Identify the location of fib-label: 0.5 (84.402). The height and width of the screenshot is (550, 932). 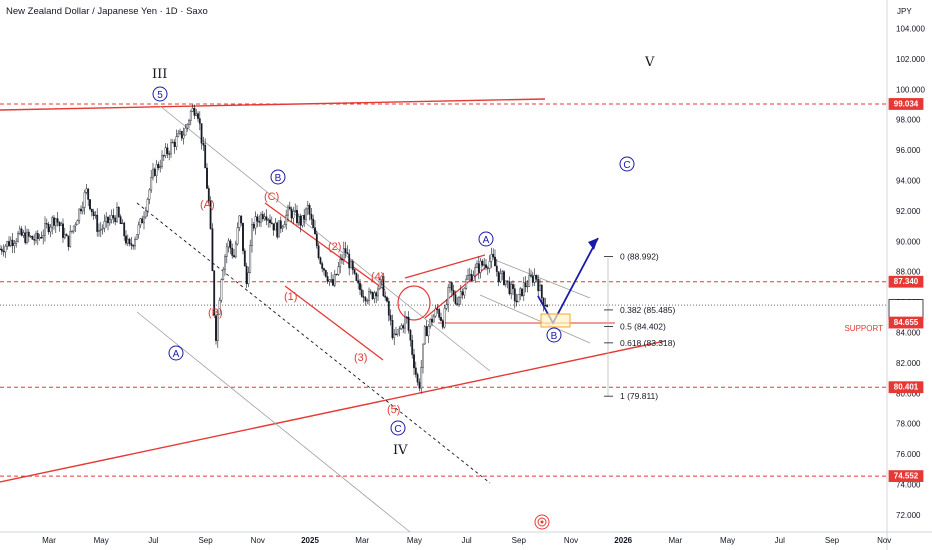
(643, 326).